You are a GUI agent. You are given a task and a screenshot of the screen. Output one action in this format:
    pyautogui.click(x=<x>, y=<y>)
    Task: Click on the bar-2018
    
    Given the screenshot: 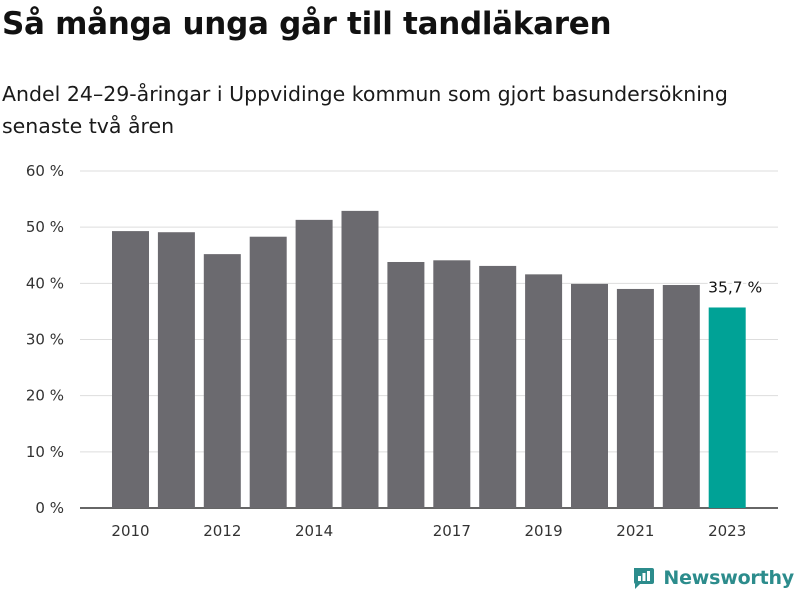 What is the action you would take?
    pyautogui.click(x=498, y=386)
    